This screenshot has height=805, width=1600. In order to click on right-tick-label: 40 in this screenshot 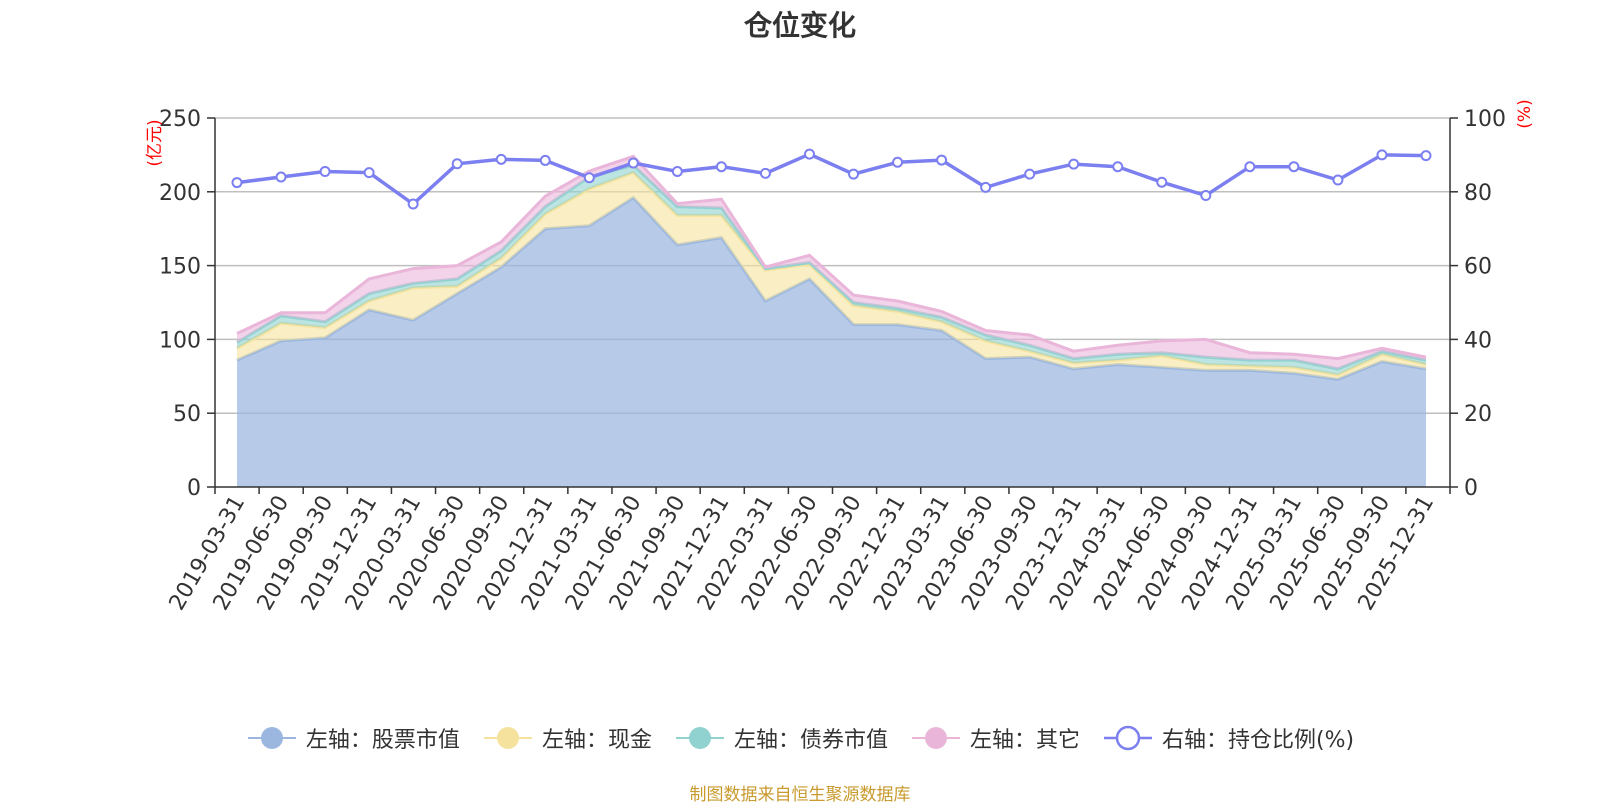, I will do `click(1478, 340)`.